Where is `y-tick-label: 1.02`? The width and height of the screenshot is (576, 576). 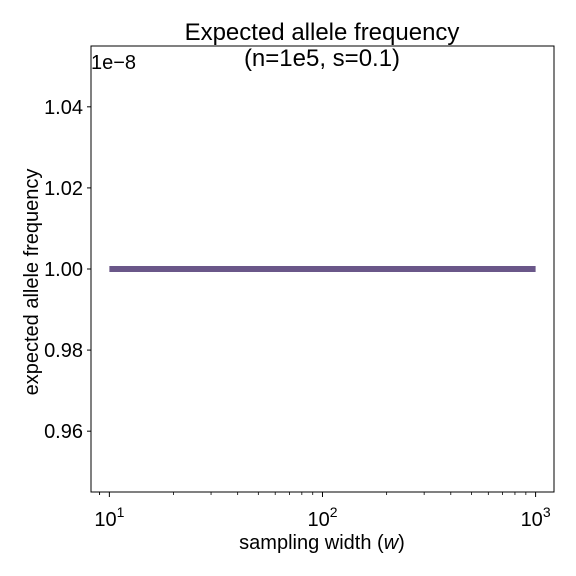 y-tick-label: 1.02 is located at coordinates (63, 189).